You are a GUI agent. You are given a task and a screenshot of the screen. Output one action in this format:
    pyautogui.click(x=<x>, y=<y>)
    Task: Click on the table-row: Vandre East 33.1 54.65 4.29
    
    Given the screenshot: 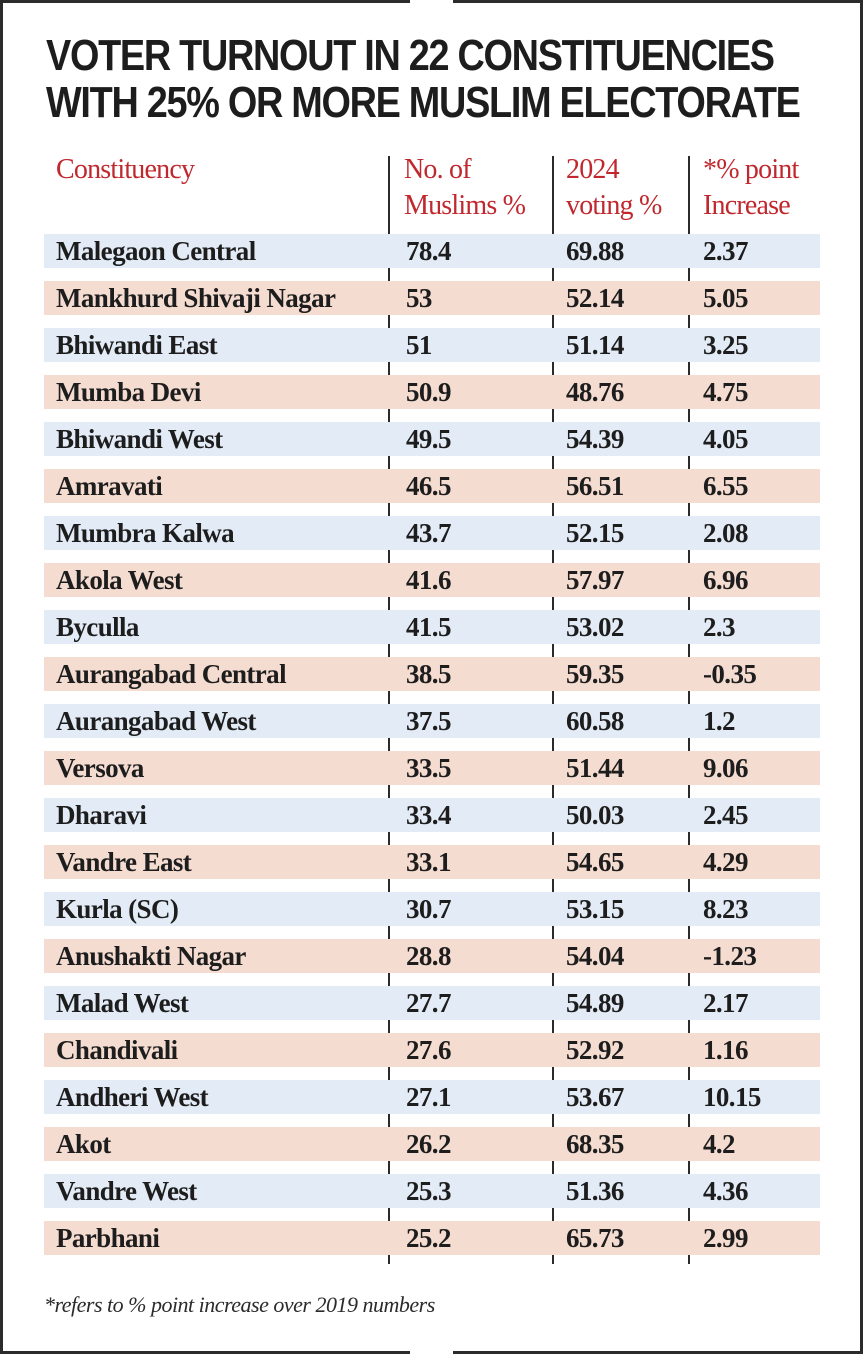 What is the action you would take?
    pyautogui.click(x=432, y=862)
    